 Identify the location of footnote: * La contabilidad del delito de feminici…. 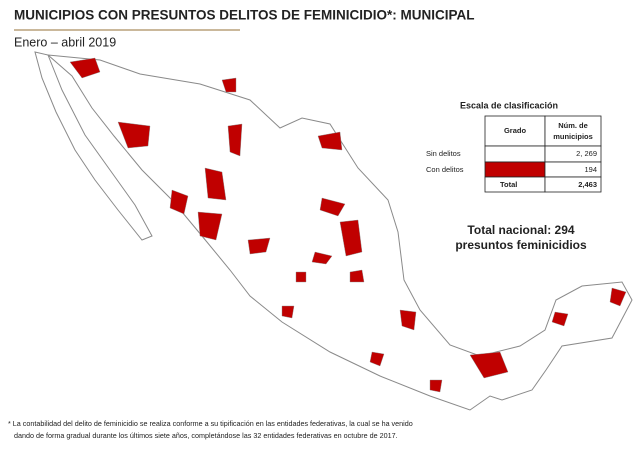
(210, 423).